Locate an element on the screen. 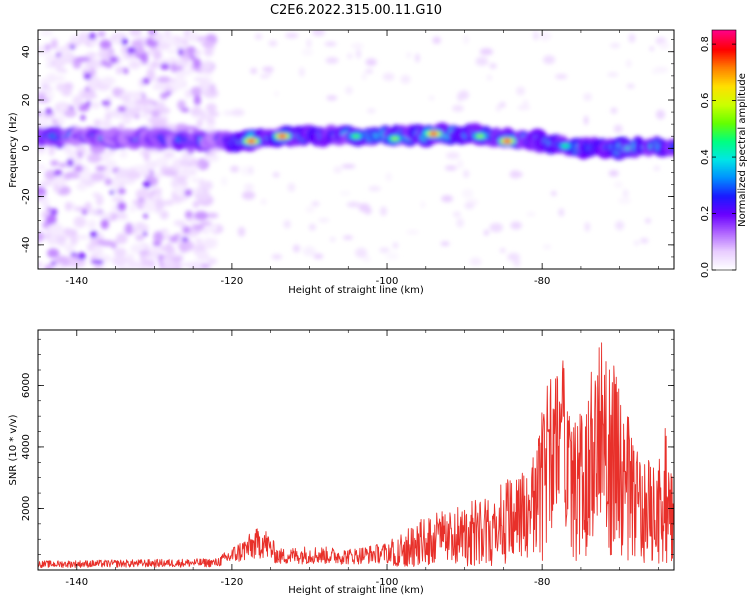 The image size is (750, 600). y-tick-label: 2000 is located at coordinates (26, 508).